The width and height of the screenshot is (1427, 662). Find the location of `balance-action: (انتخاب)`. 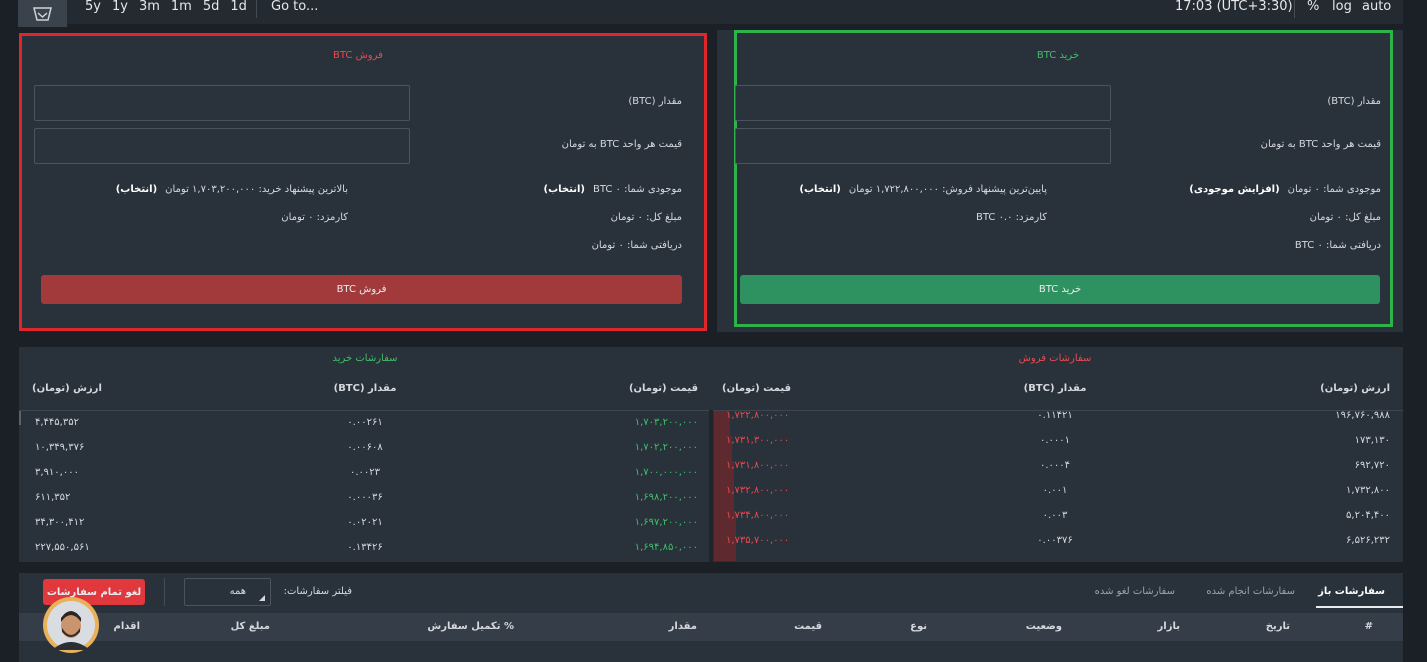

balance-action: (انتخاب) is located at coordinates (564, 189).